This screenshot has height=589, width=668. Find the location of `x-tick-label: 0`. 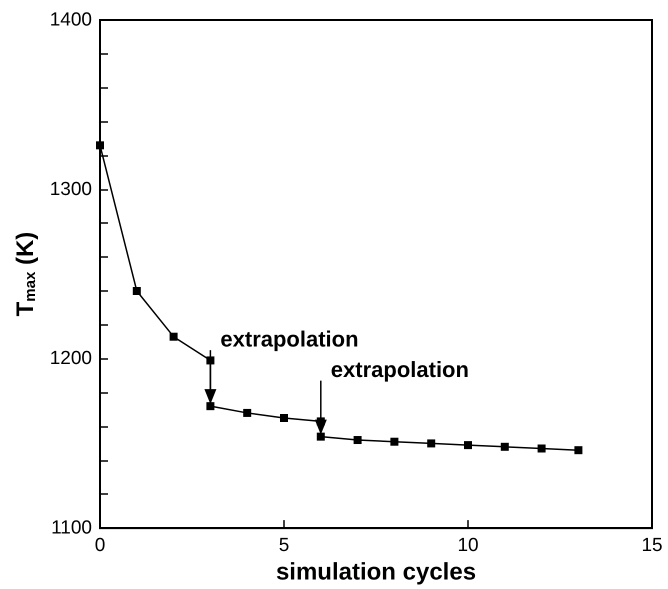

x-tick-label: 0 is located at coordinates (100, 545).